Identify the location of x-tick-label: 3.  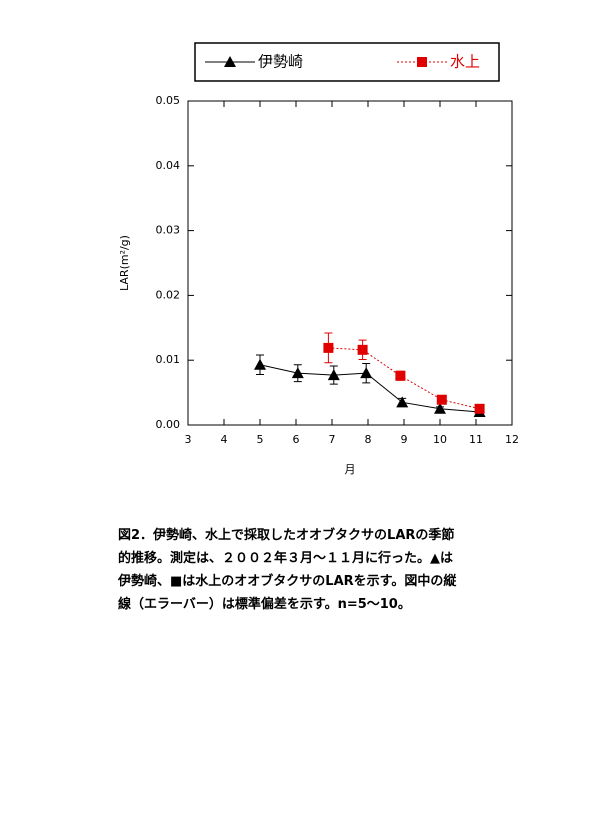
(188, 439).